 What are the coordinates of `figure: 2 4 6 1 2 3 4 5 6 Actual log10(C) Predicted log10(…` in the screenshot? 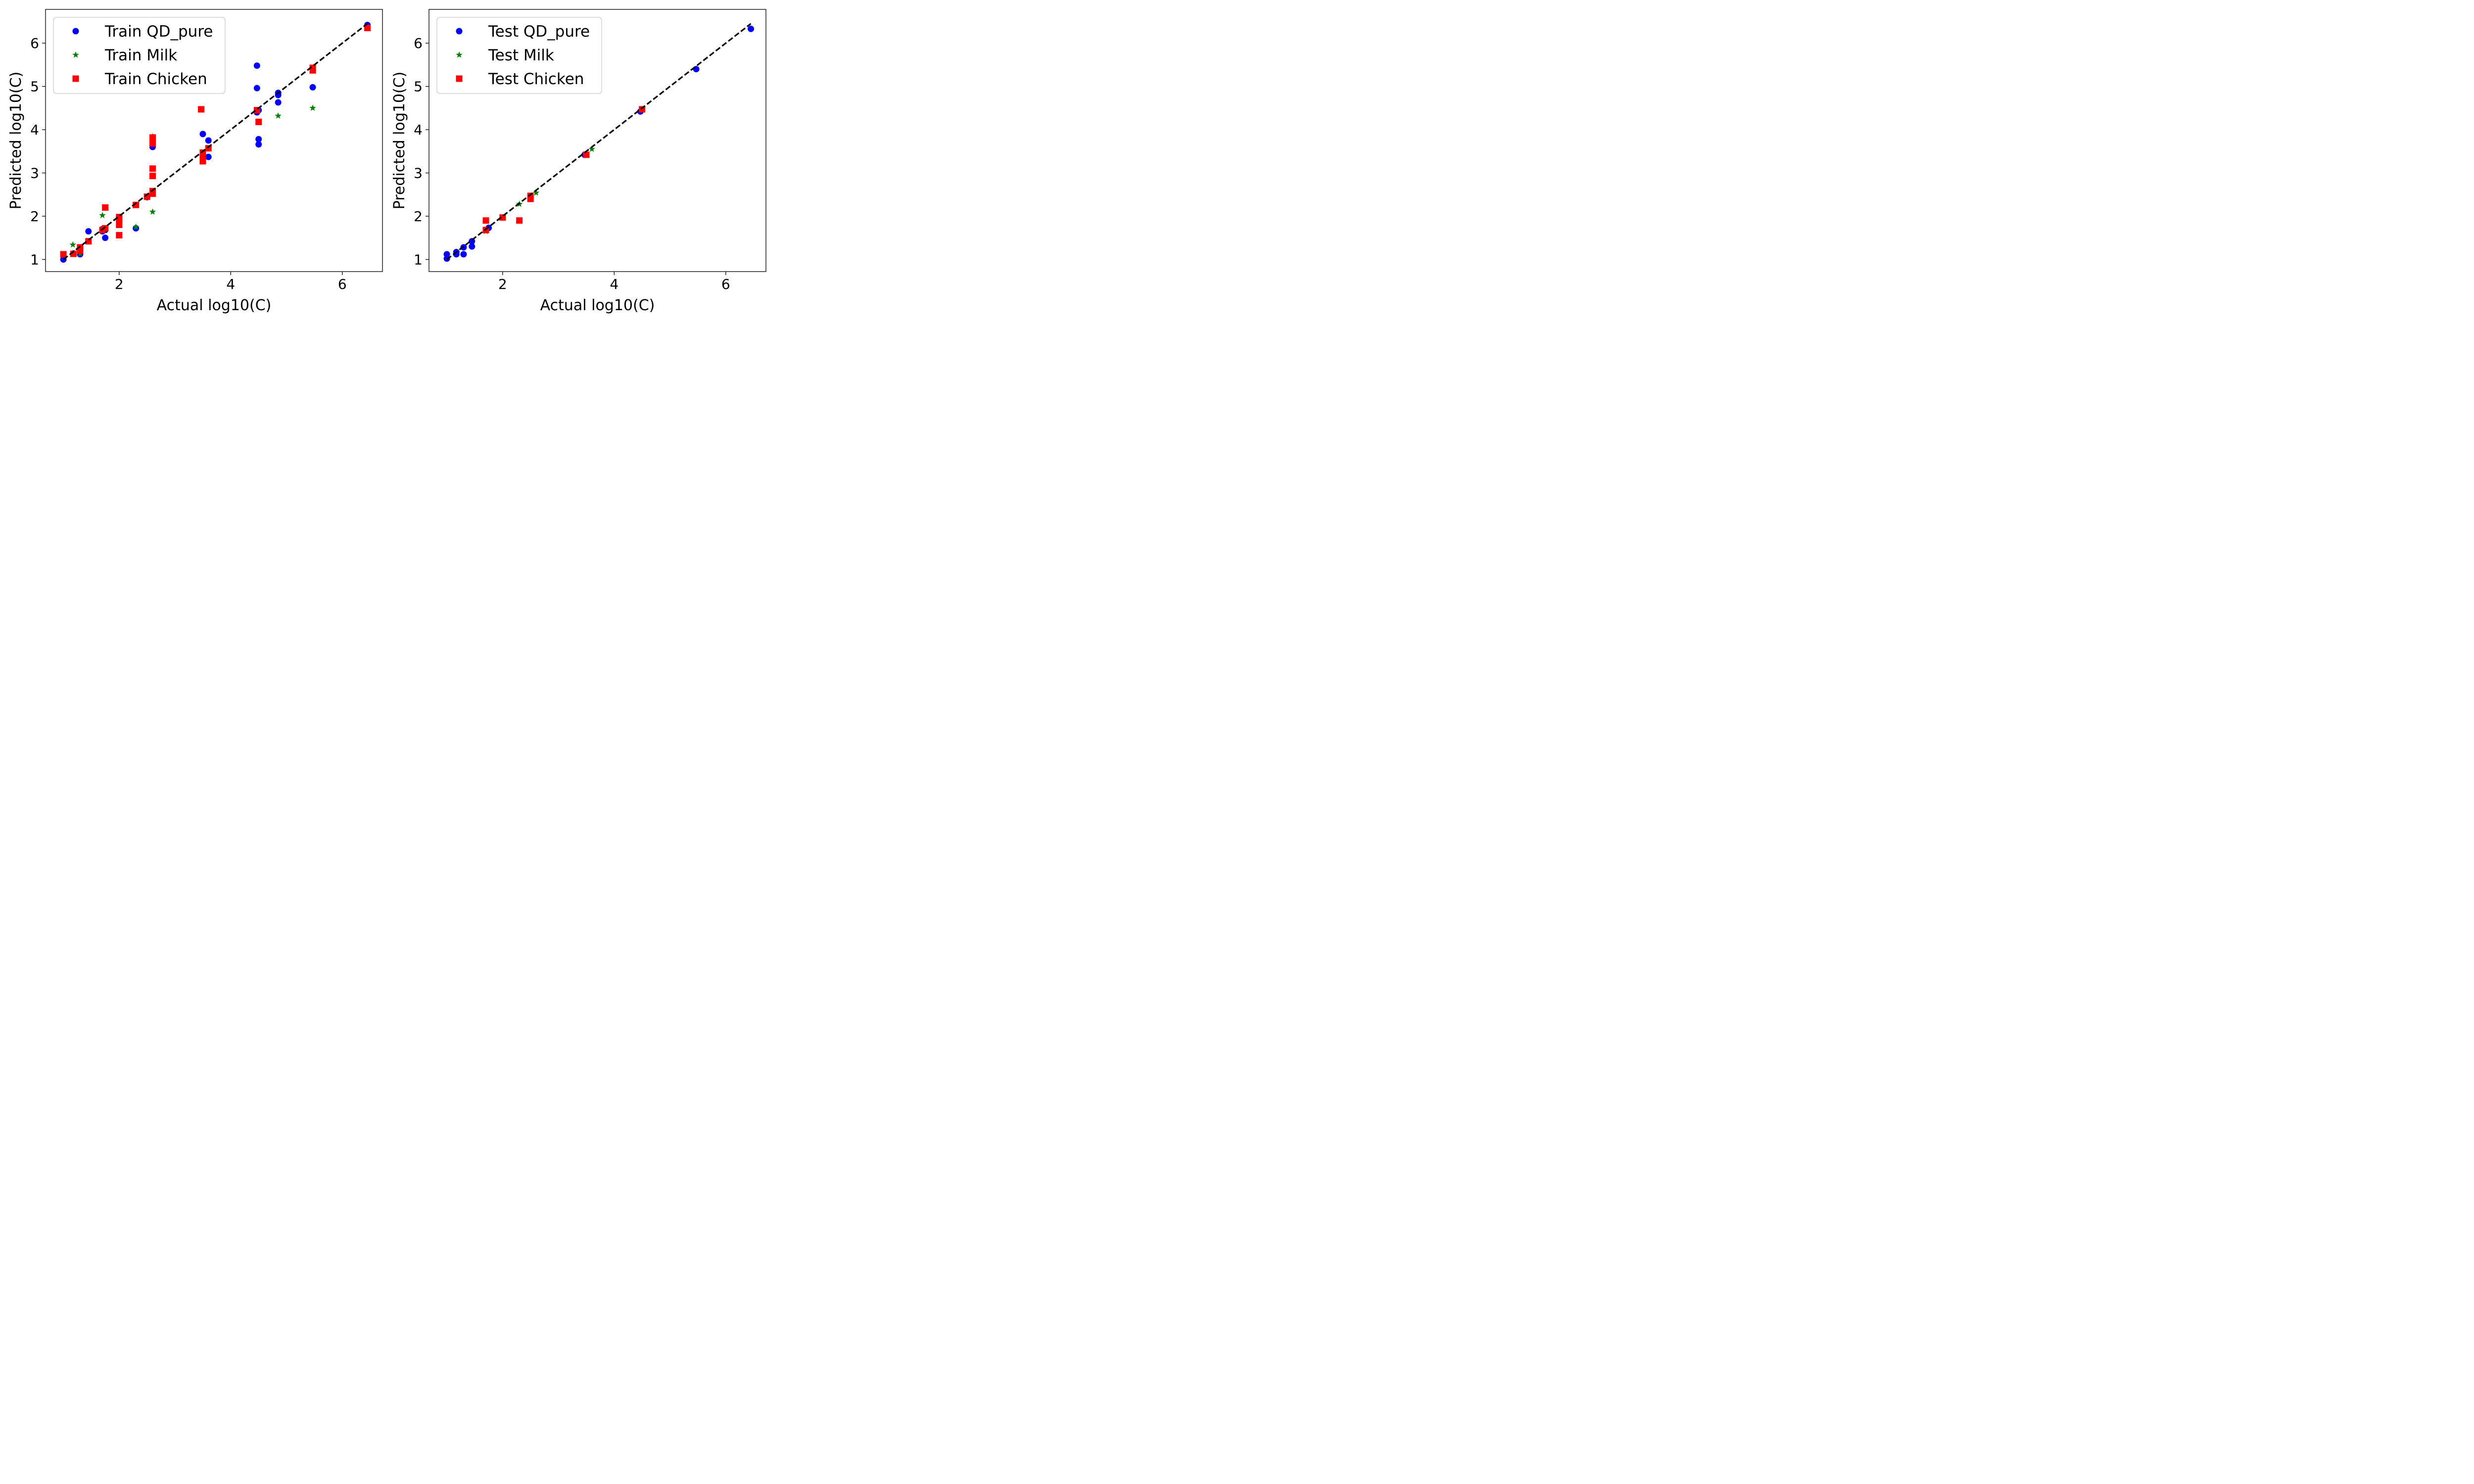 It's located at (386, 161).